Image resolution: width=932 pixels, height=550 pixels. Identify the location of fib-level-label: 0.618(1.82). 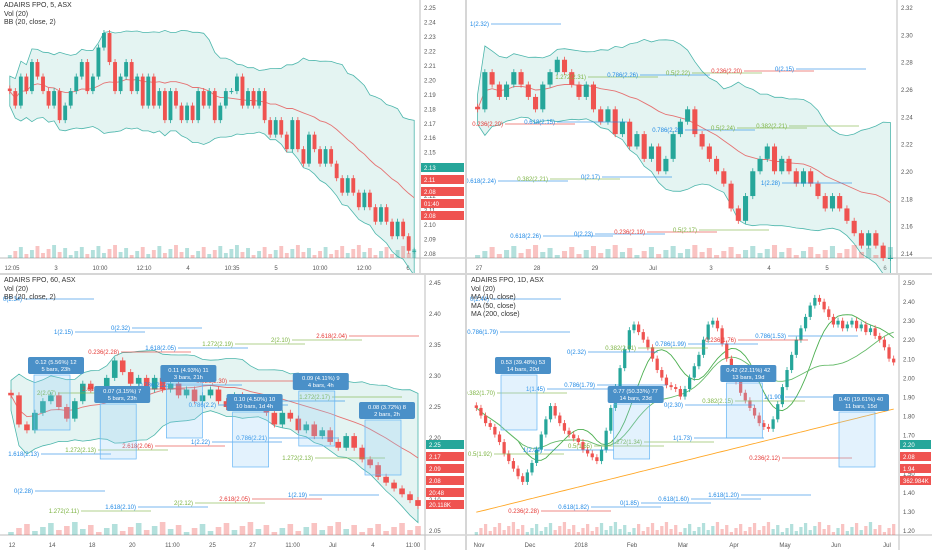
(573, 508).